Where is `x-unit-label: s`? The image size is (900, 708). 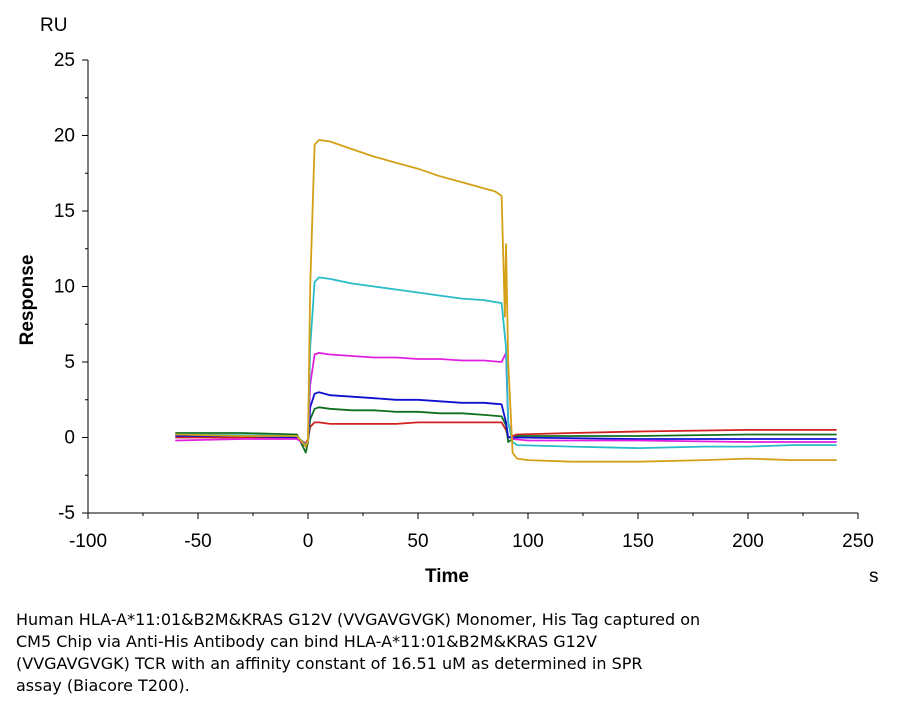 x-unit-label: s is located at coordinates (874, 576).